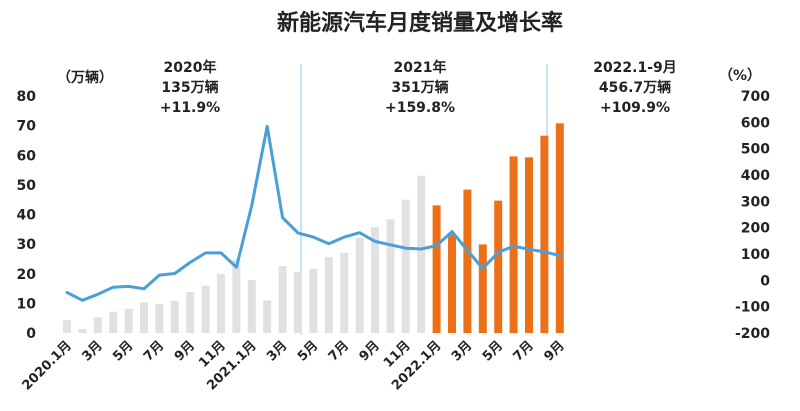 This screenshot has height=411, width=800. Describe the element at coordinates (420, 23) in the screenshot. I see `chart-title: 新能源汽车月度销量及增长率` at that location.